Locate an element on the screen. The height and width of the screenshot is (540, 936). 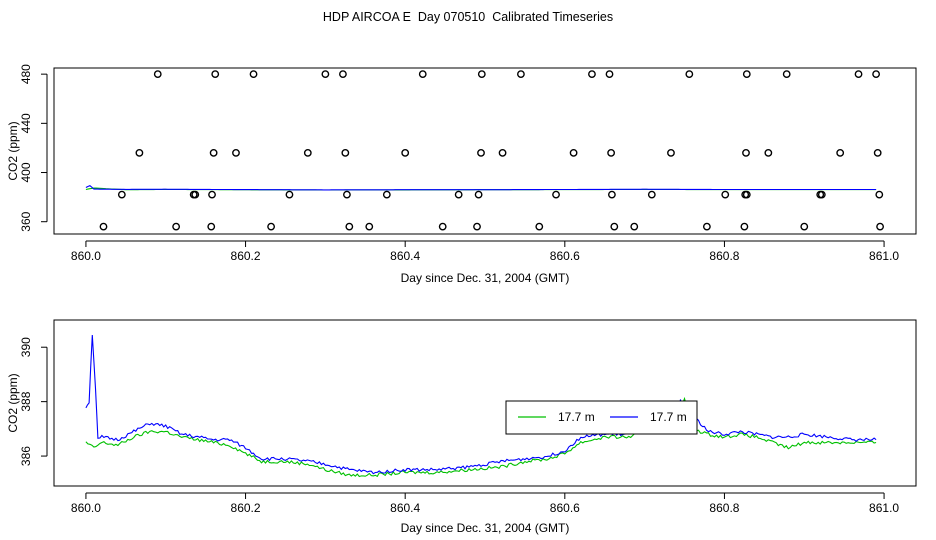
panel-2-x-tick-label: 860.6 is located at coordinates (565, 508).